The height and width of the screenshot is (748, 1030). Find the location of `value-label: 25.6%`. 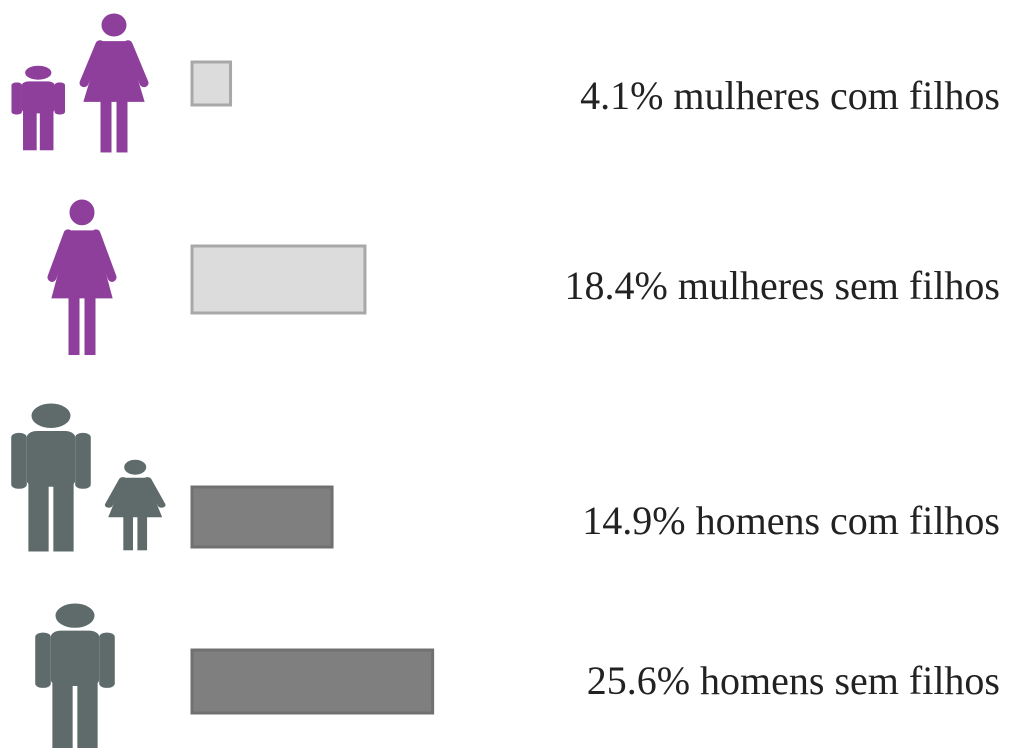

value-label: 25.6% is located at coordinates (638, 680).